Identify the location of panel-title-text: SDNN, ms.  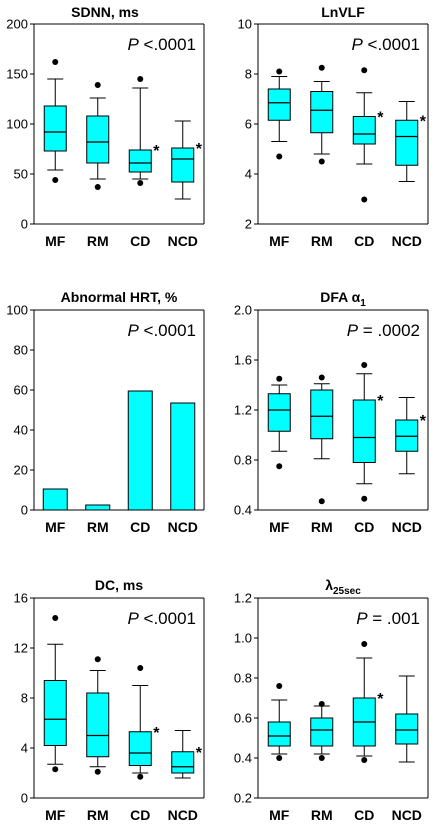
(105, 12).